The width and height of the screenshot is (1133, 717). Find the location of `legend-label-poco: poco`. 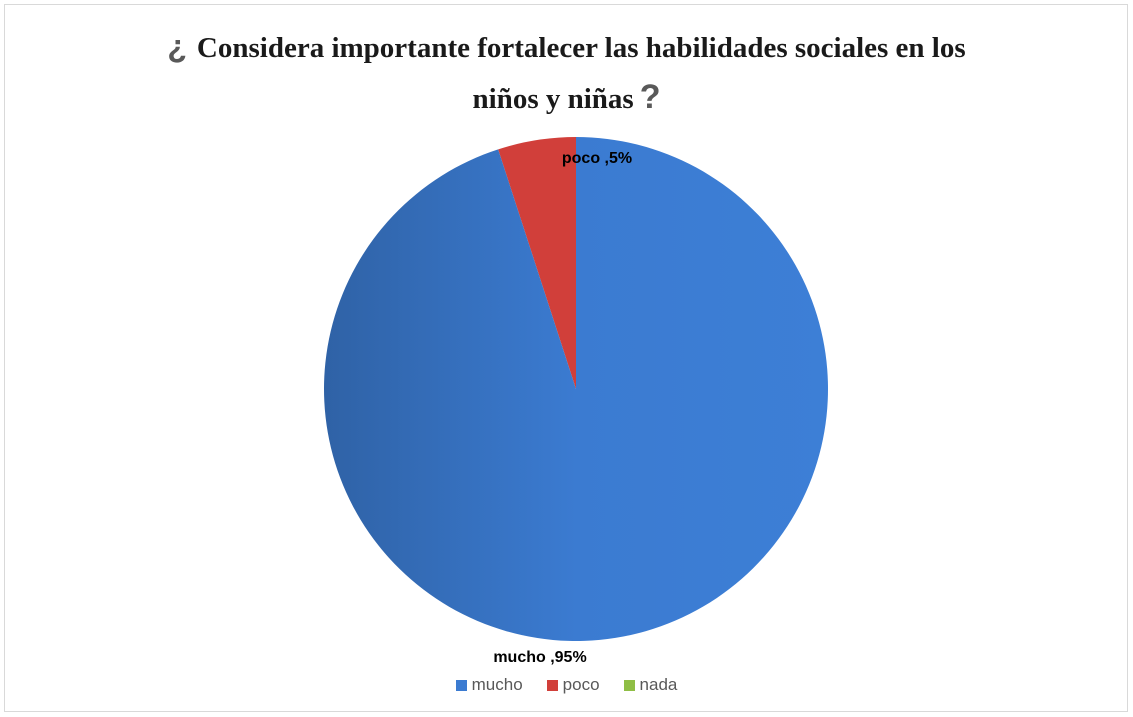

legend-label-poco: poco is located at coordinates (581, 684).